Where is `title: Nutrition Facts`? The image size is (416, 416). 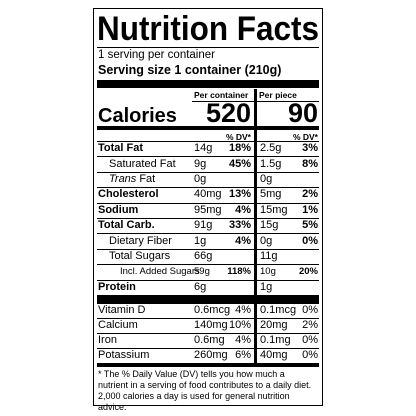
title: Nutrition Facts is located at coordinates (208, 29).